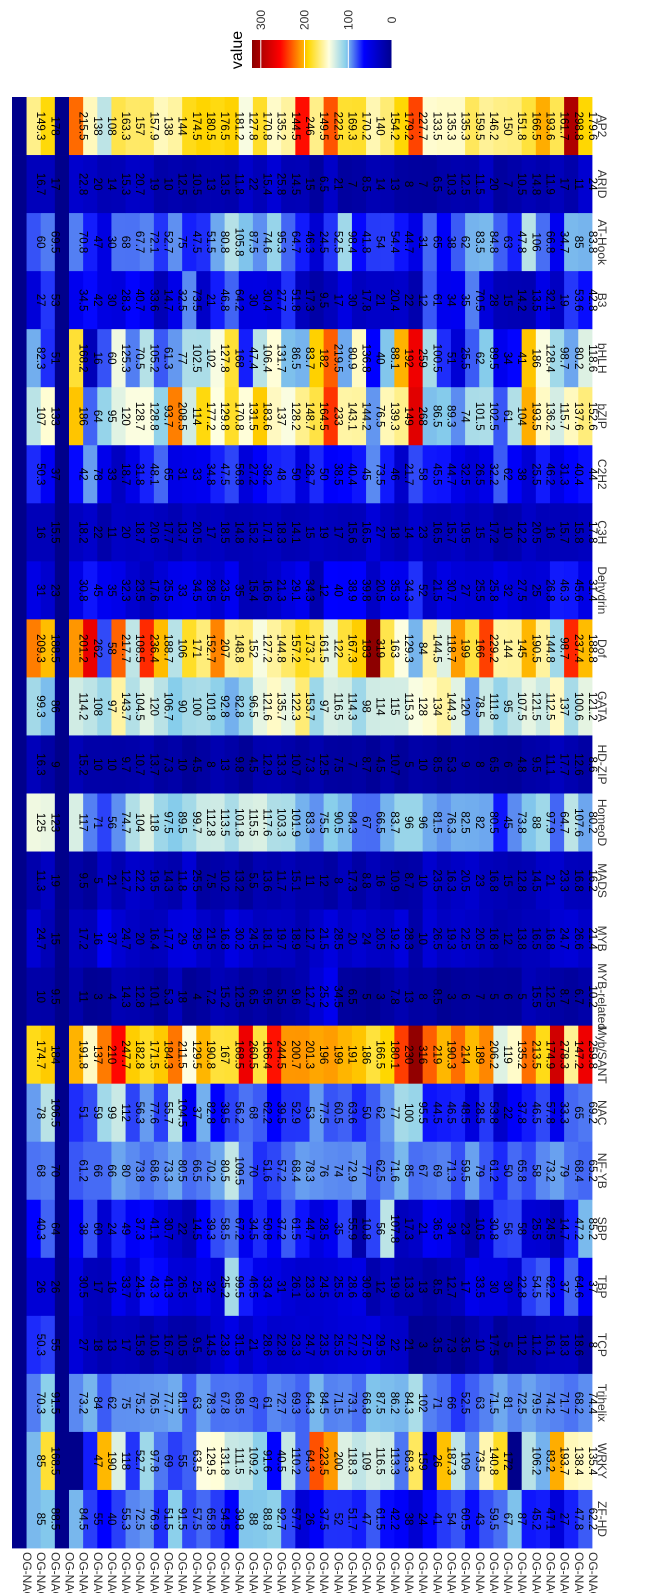 Image resolution: width=651 pixels, height=1593 pixels. Describe the element at coordinates (366, 416) in the screenshot. I see `heatmap-value-label: 144.2` at that location.